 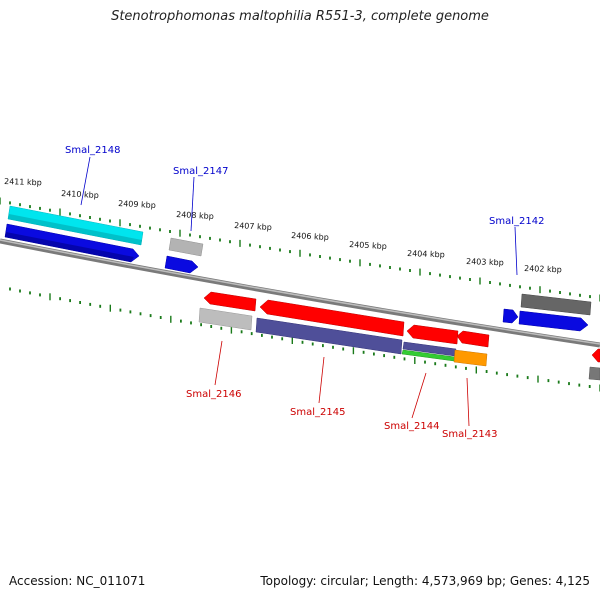 What do you see at coordinates (411, 426) in the screenshot?
I see `gene-label-reverse: Smal_2144` at bounding box center [411, 426].